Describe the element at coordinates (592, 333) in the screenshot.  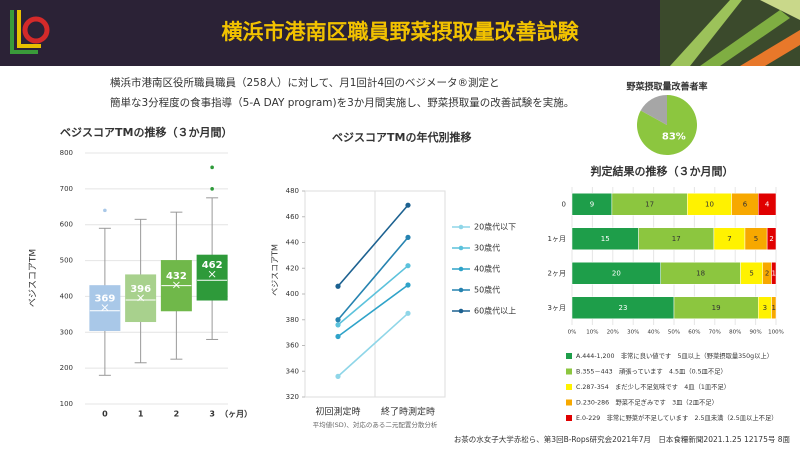
I see `x-tick-label: 10%` at that location.